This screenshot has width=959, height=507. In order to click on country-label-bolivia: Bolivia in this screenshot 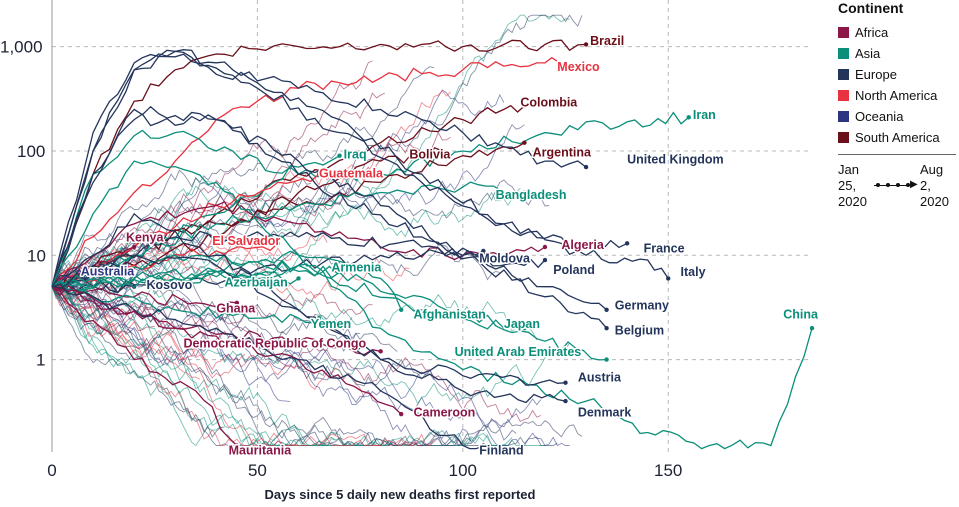, I will do `click(430, 155)`.